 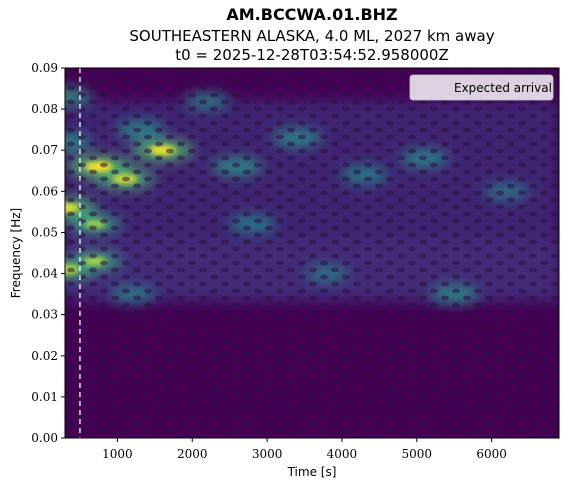 What do you see at coordinates (117, 454) in the screenshot?
I see `x-tick-label: 1000` at bounding box center [117, 454].